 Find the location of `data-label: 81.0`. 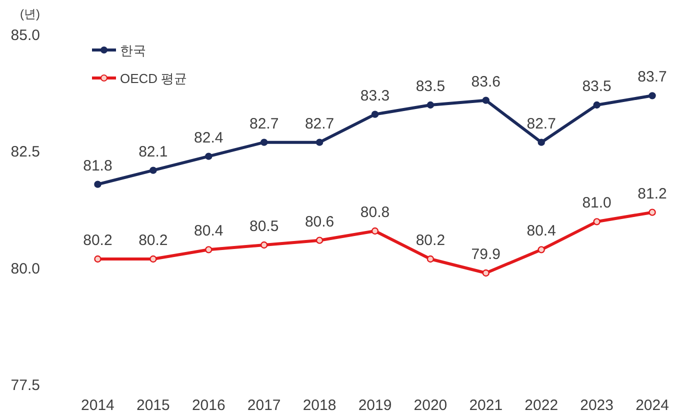

data-label: 81.0 is located at coordinates (597, 203).